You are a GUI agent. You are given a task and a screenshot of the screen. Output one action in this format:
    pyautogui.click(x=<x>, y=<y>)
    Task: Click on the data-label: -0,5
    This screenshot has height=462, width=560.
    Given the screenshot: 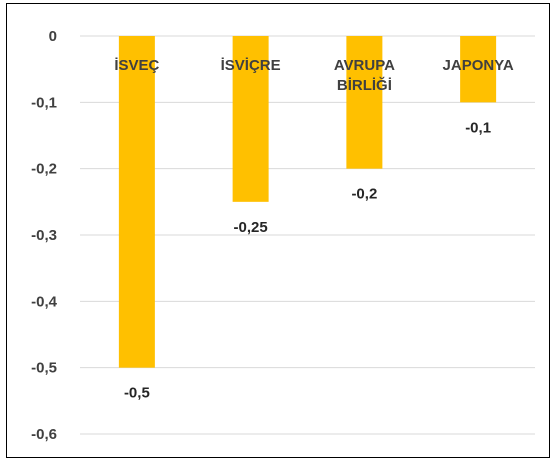 What is the action you would take?
    pyautogui.click(x=137, y=393)
    